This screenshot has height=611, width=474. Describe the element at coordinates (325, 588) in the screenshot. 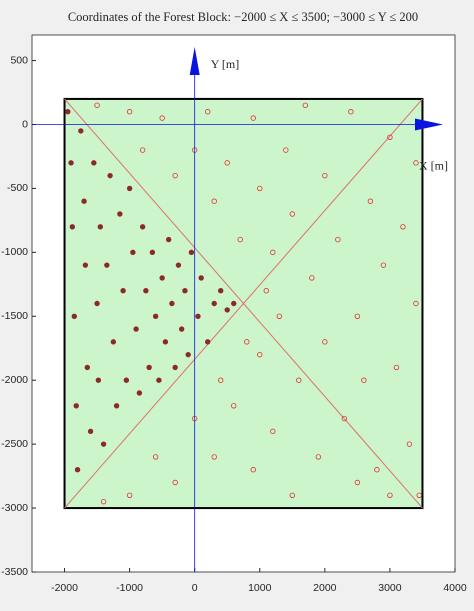

I see `x-tick-label: 2000` at that location.